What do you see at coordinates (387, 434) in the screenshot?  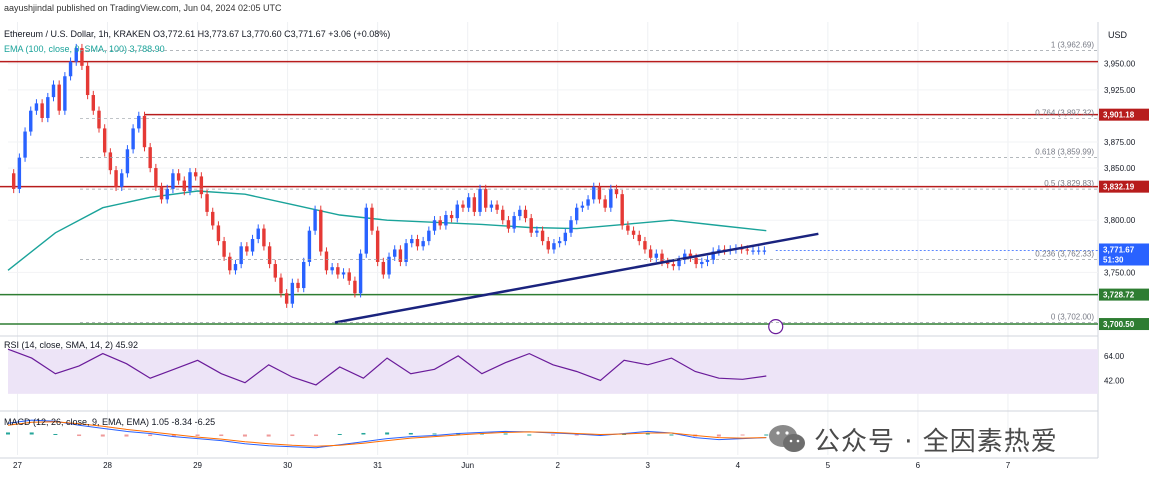 I see `macd-line` at bounding box center [387, 434].